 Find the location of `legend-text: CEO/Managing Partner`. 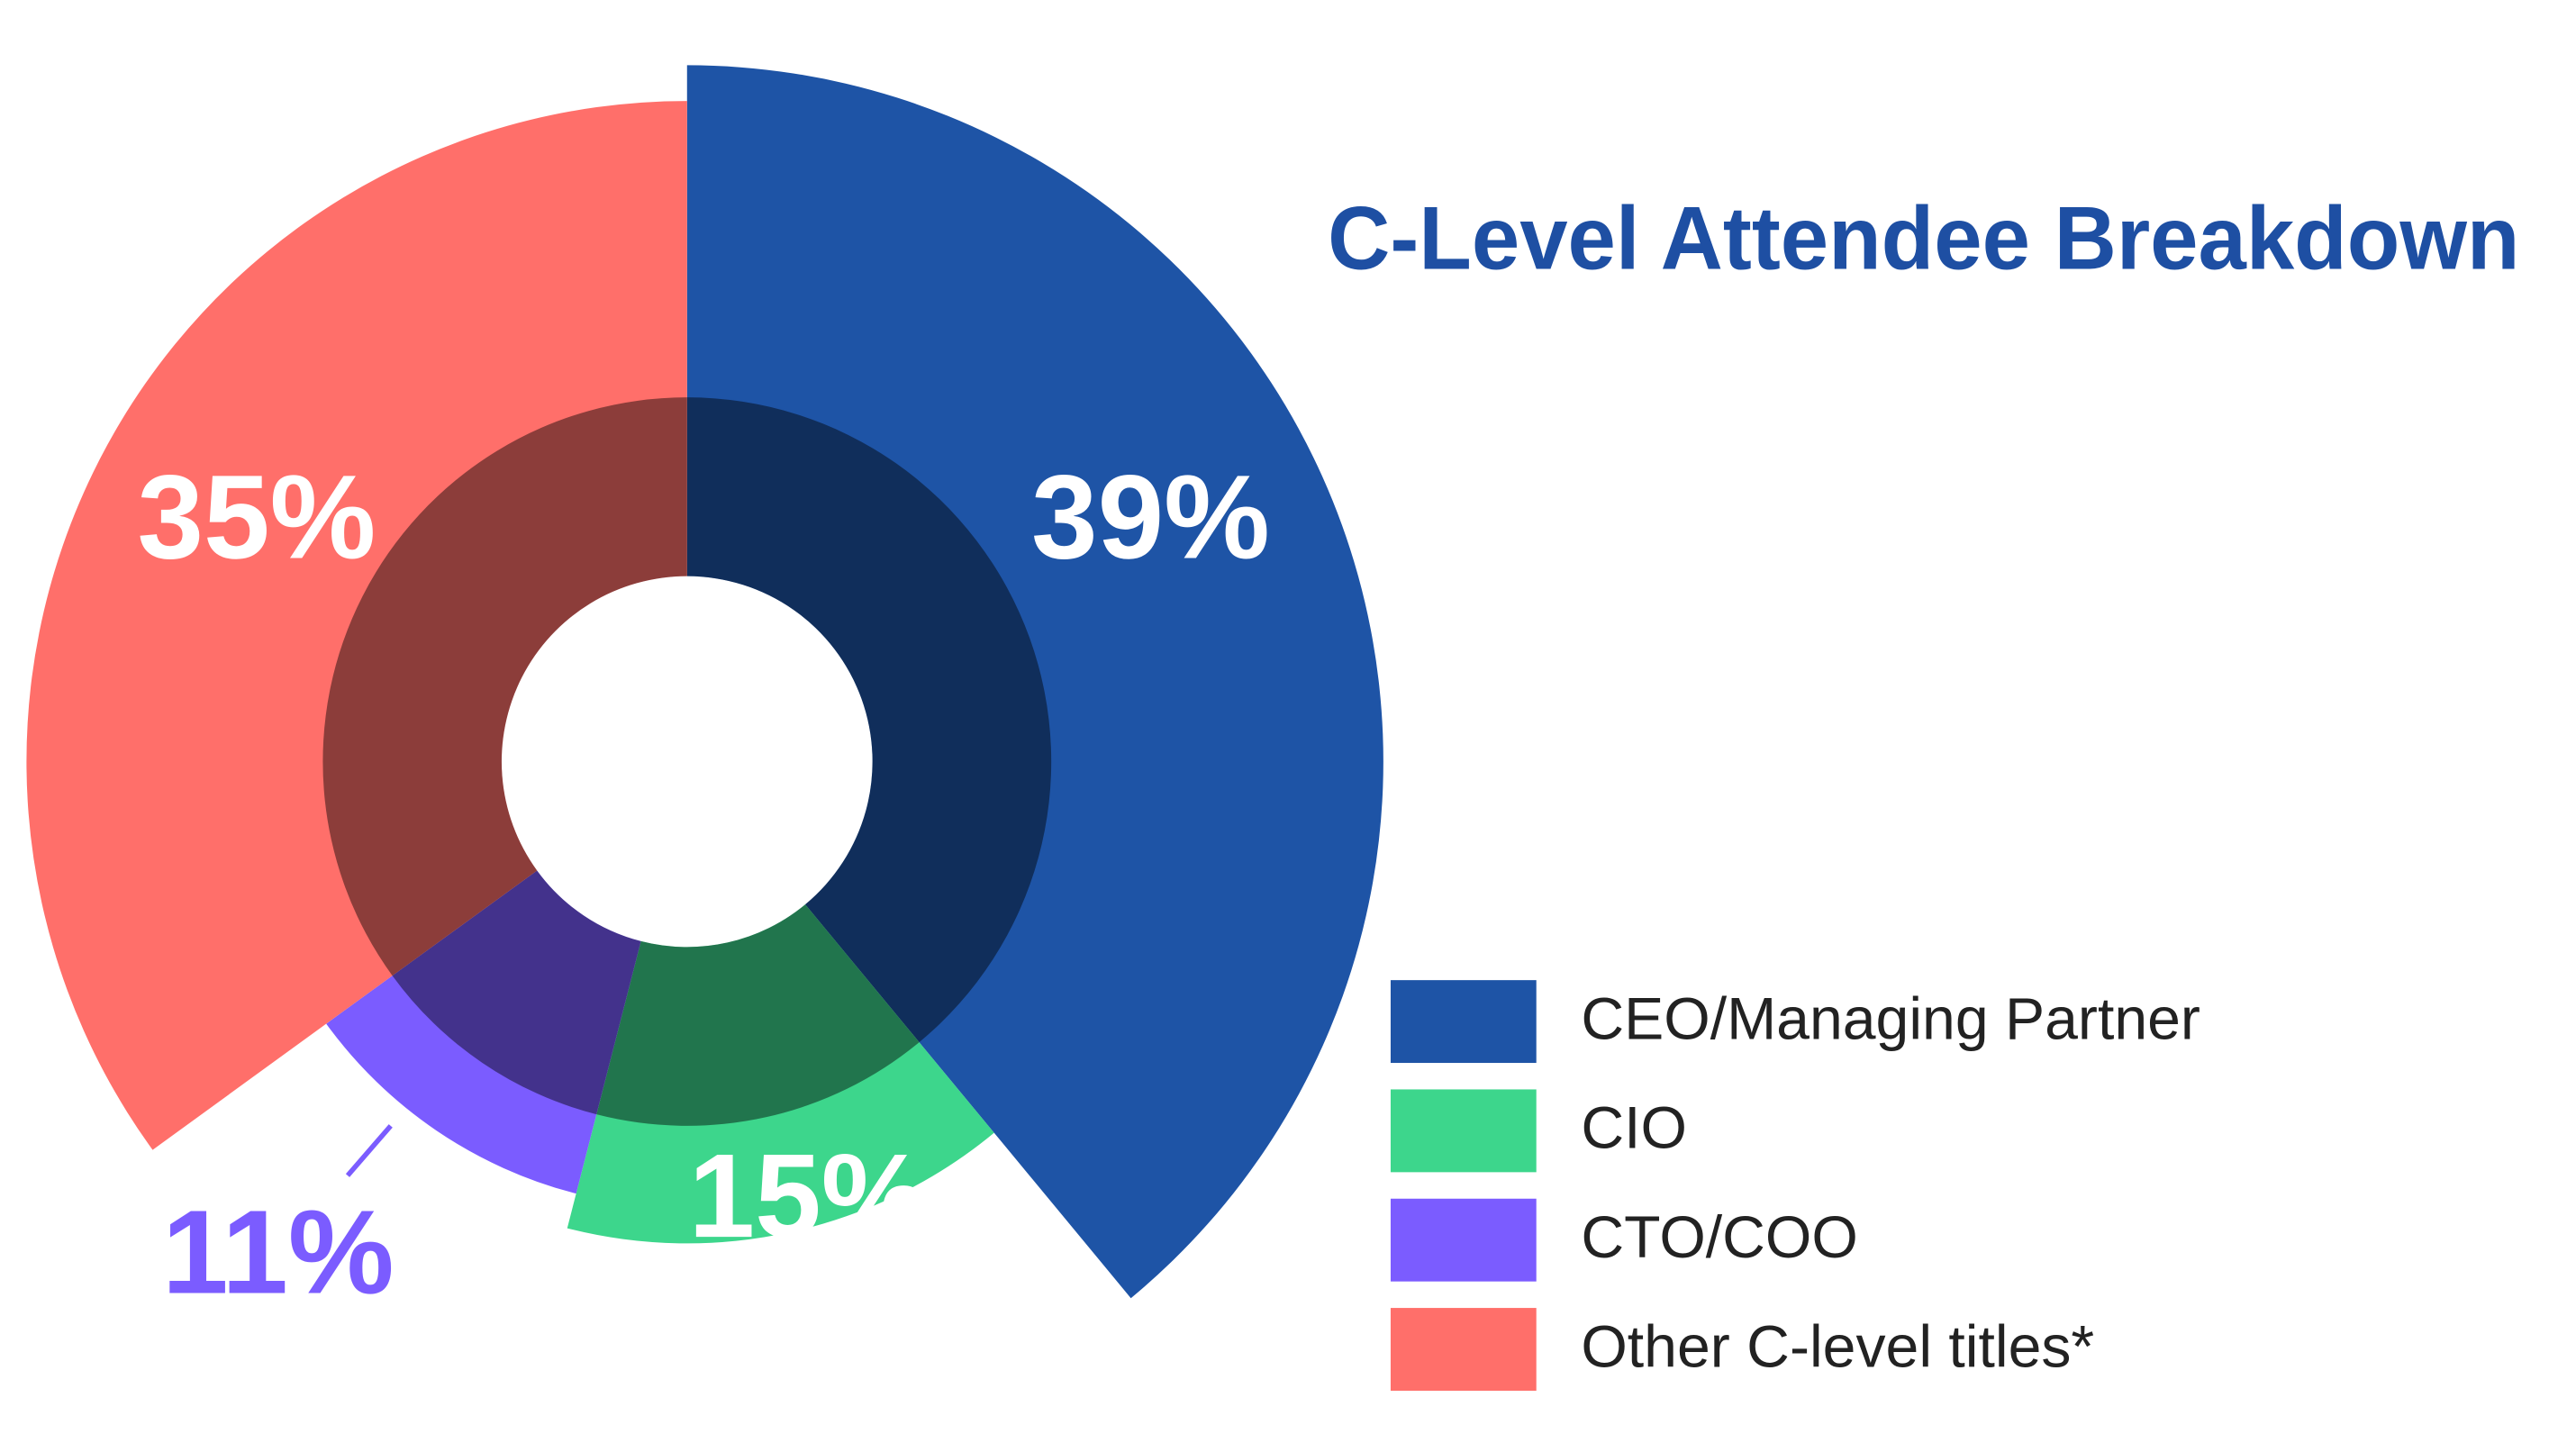

legend-text: CEO/Managing Partner is located at coordinates (1891, 1018).